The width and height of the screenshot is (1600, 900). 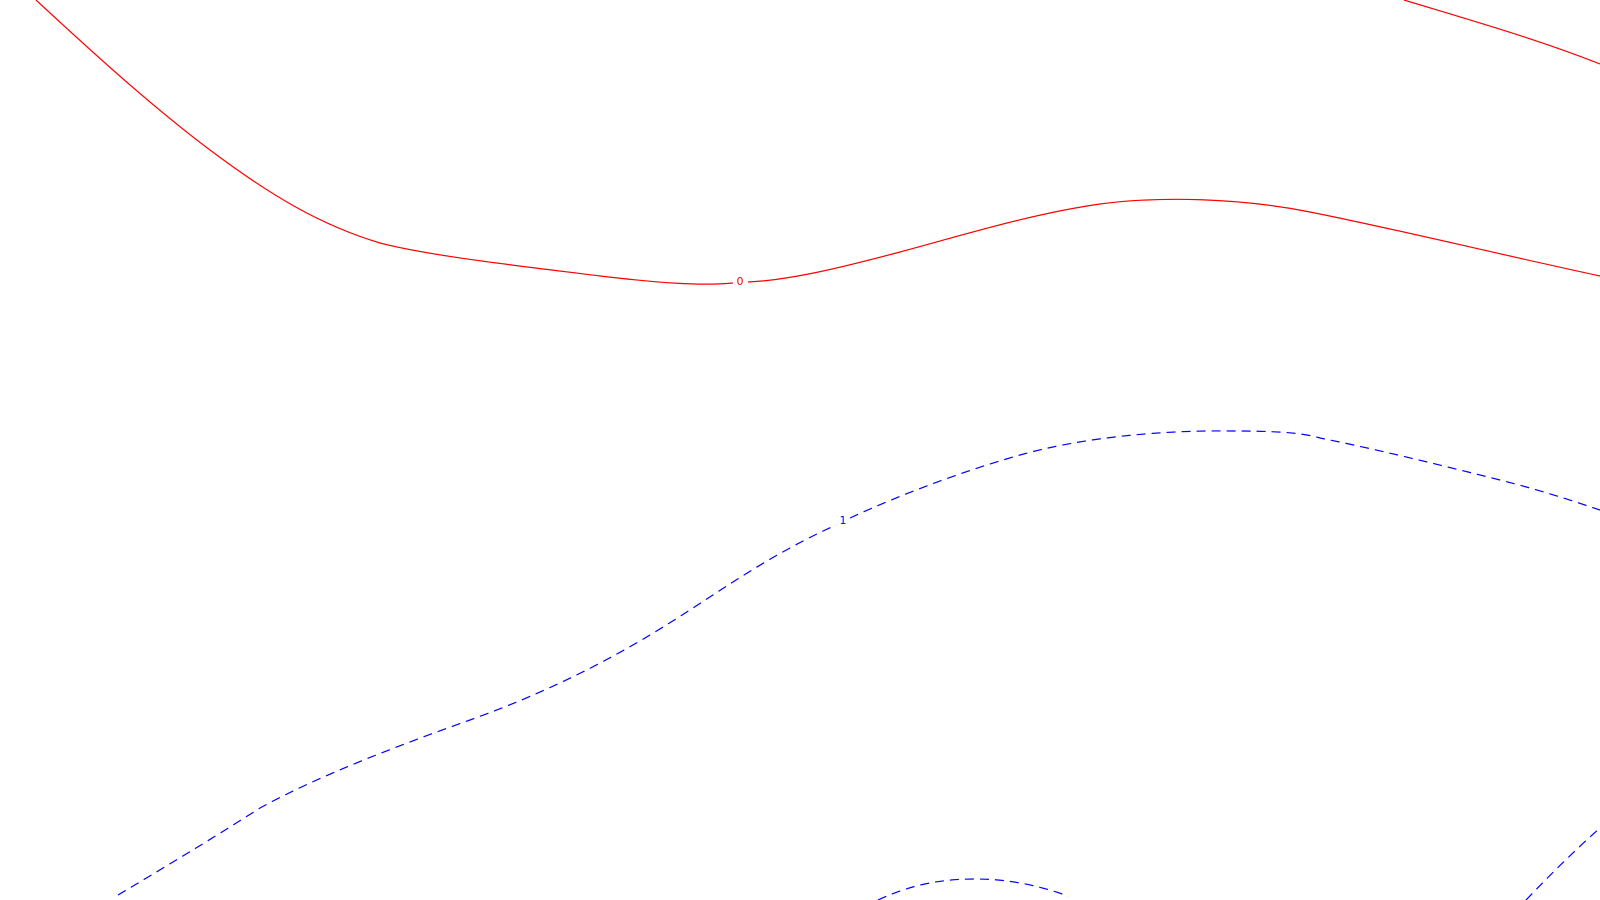 I want to click on contour-line-1-bottom-right, so click(x=1562, y=863).